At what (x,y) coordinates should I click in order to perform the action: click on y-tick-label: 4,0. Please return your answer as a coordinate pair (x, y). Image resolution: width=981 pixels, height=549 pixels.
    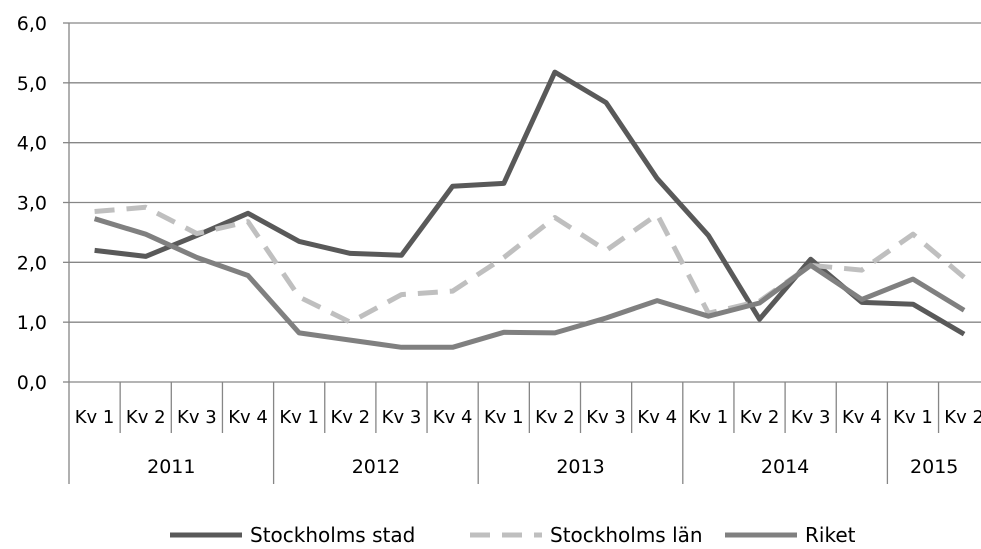
    Looking at the image, I should click on (32, 144).